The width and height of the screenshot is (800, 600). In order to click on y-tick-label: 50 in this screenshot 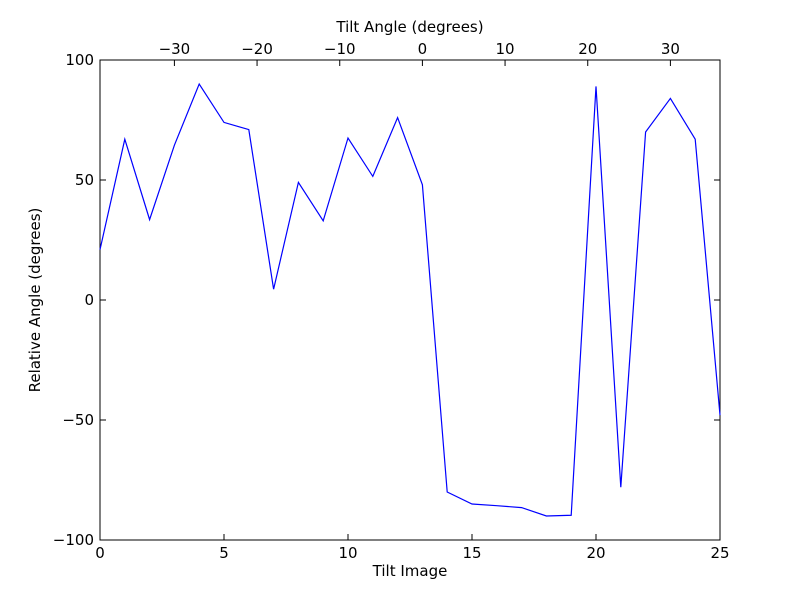, I will do `click(84, 180)`.